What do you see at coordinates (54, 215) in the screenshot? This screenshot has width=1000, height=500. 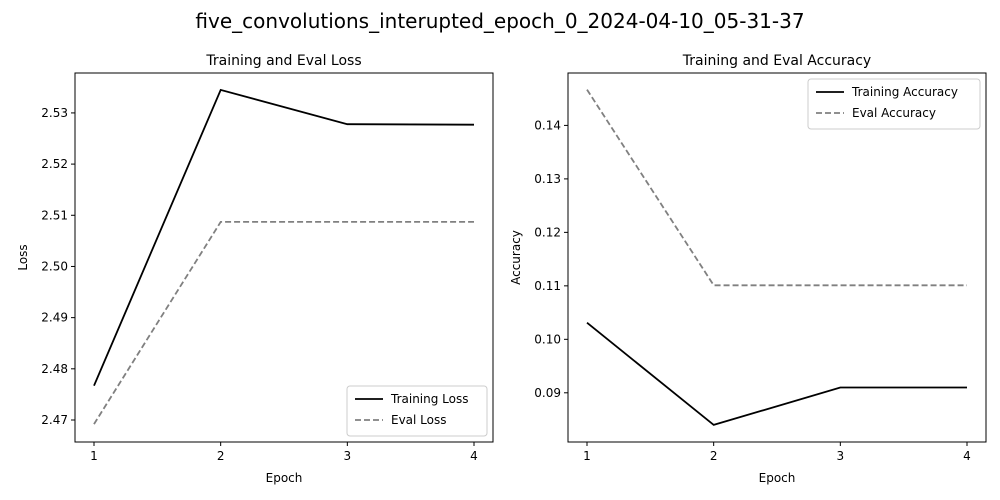 I see `y-tick-label: 2.51` at bounding box center [54, 215].